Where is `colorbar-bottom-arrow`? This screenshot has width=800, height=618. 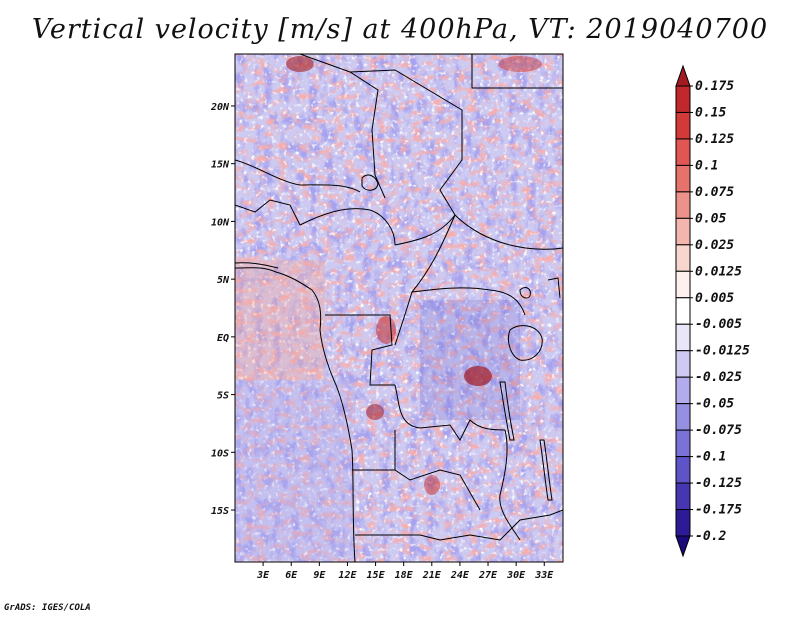 colorbar-bottom-arrow is located at coordinates (683, 546).